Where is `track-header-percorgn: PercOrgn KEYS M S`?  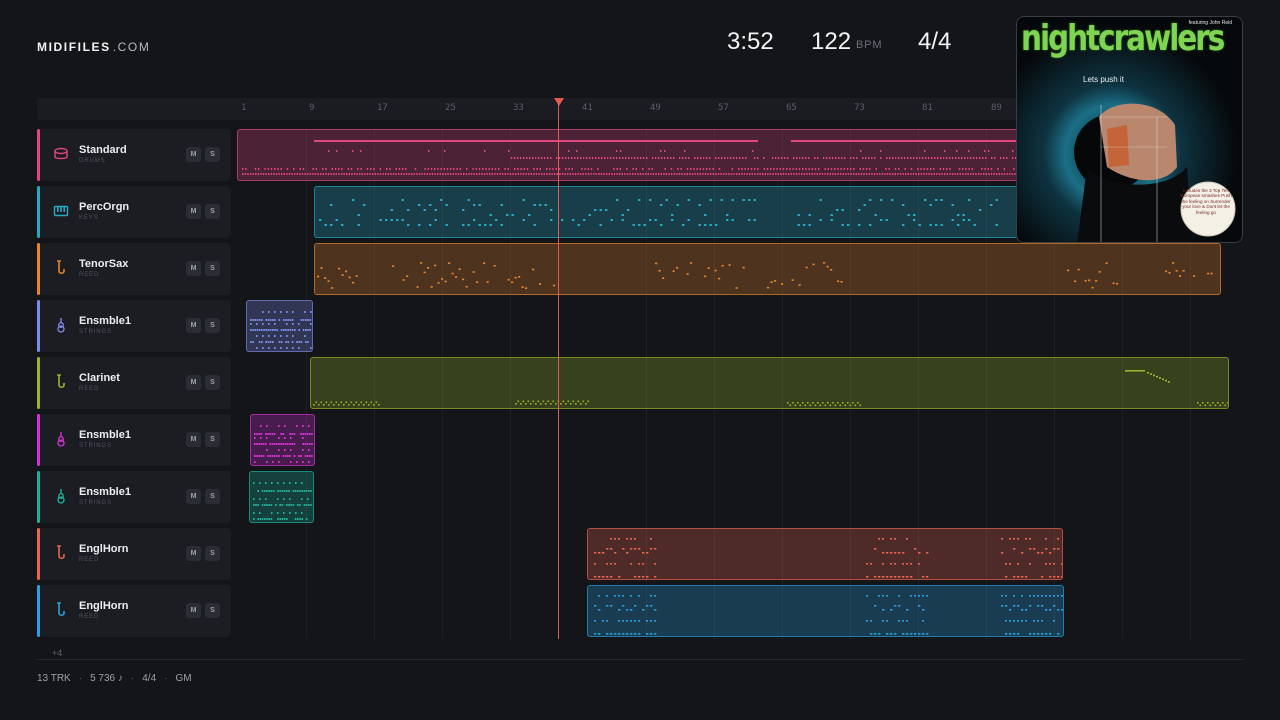
track-header-percorgn: PercOrgn KEYS M S is located at coordinates (134, 212).